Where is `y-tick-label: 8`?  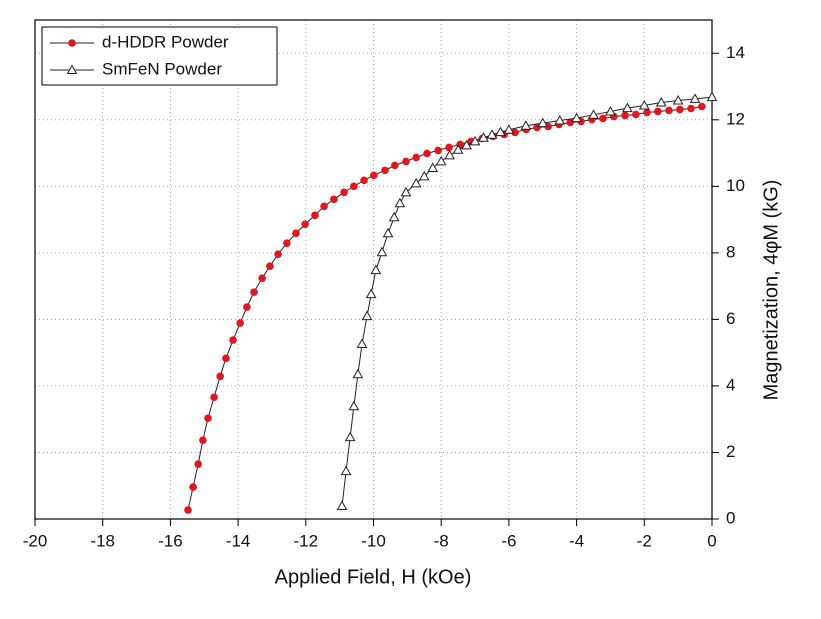
y-tick-label: 8 is located at coordinates (730, 251).